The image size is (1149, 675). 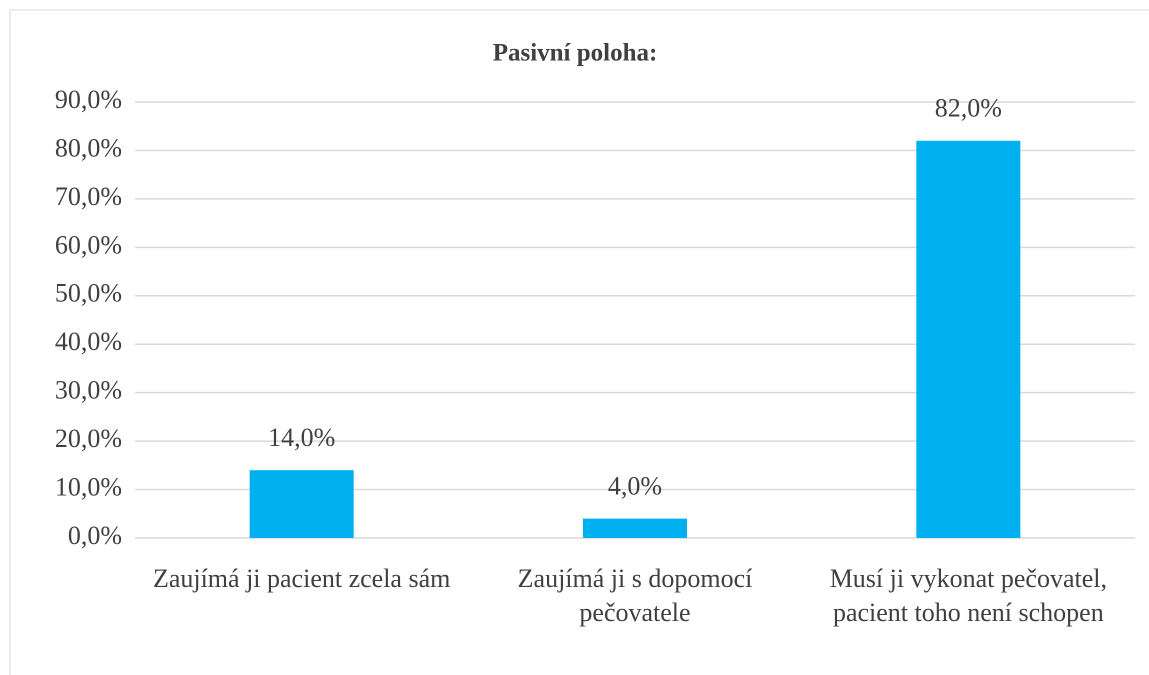 What do you see at coordinates (88, 438) in the screenshot?
I see `y-tick-label: 20,0%` at bounding box center [88, 438].